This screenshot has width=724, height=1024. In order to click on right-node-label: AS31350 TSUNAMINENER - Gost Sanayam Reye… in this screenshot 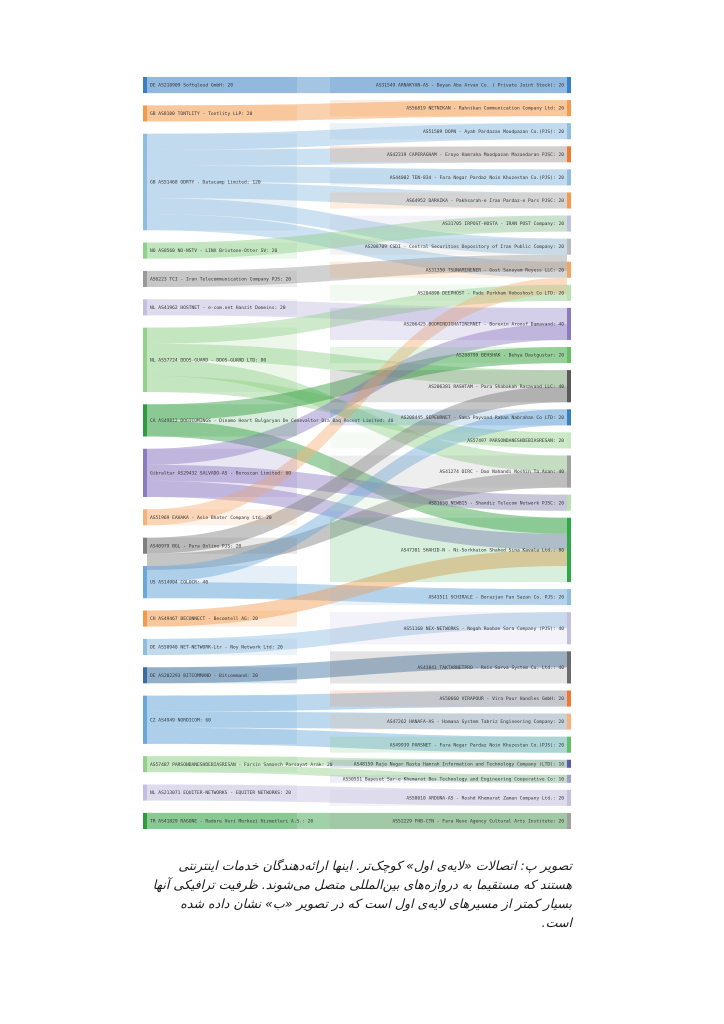, I will do `click(495, 270)`.